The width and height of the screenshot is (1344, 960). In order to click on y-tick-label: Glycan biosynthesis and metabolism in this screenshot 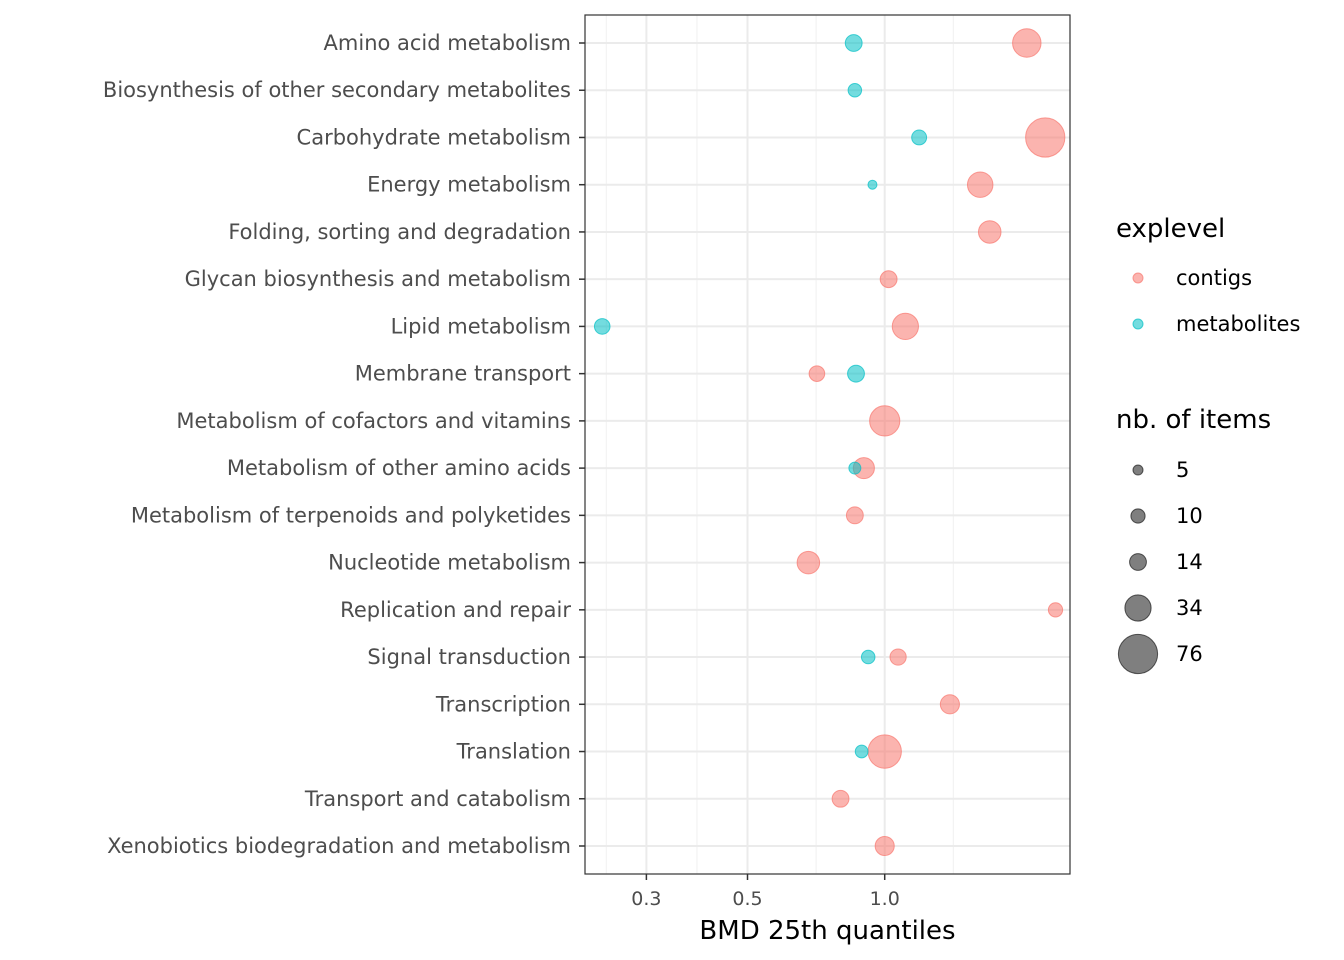, I will do `click(378, 279)`.